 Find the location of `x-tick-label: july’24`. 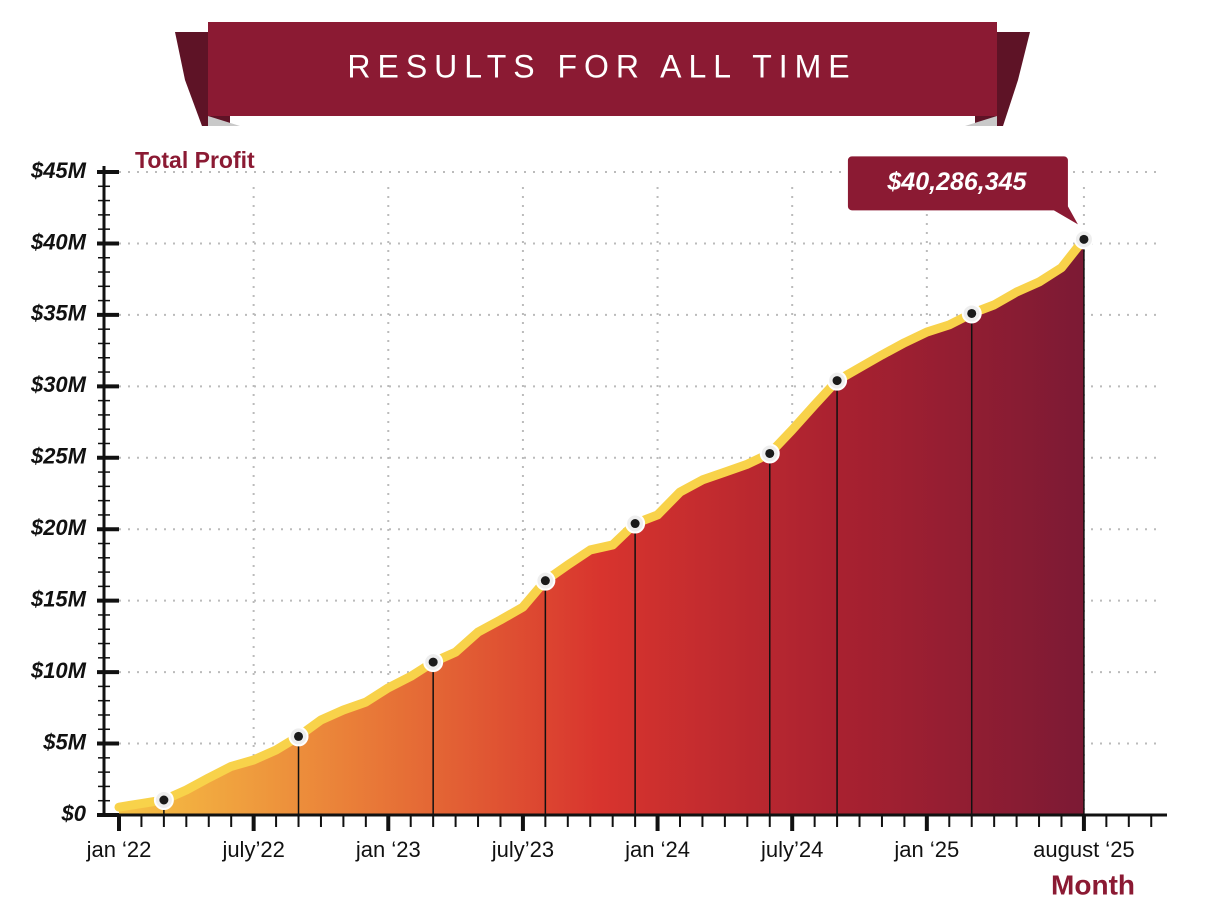

x-tick-label: july’24 is located at coordinates (791, 849).